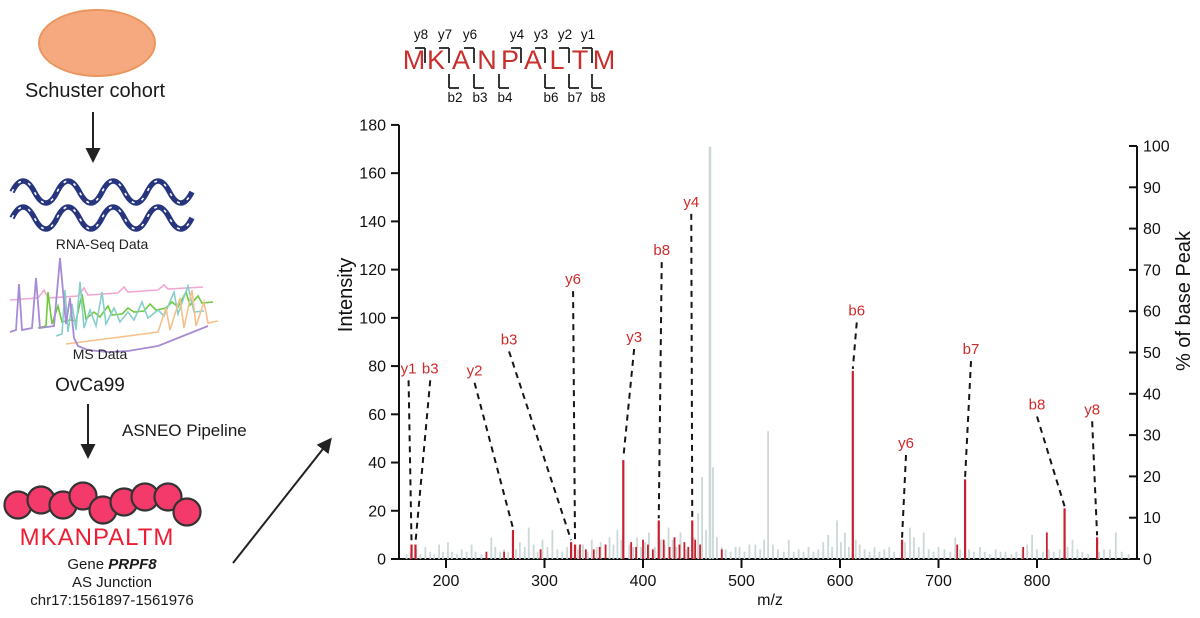  Describe the element at coordinates (479, 97) in the screenshot. I see `b-ion-label: b3` at that location.